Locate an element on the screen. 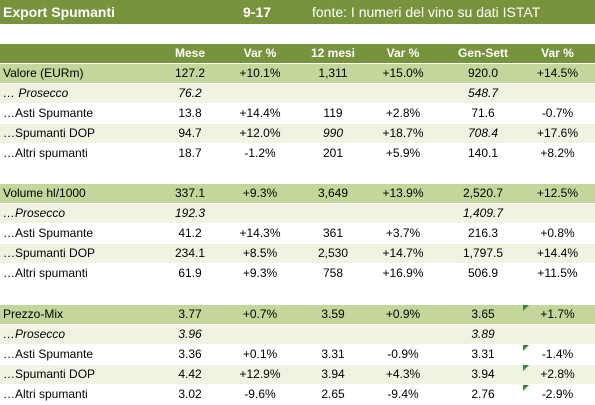  cell-var-12-mesi: +13.9% is located at coordinates (403, 193).